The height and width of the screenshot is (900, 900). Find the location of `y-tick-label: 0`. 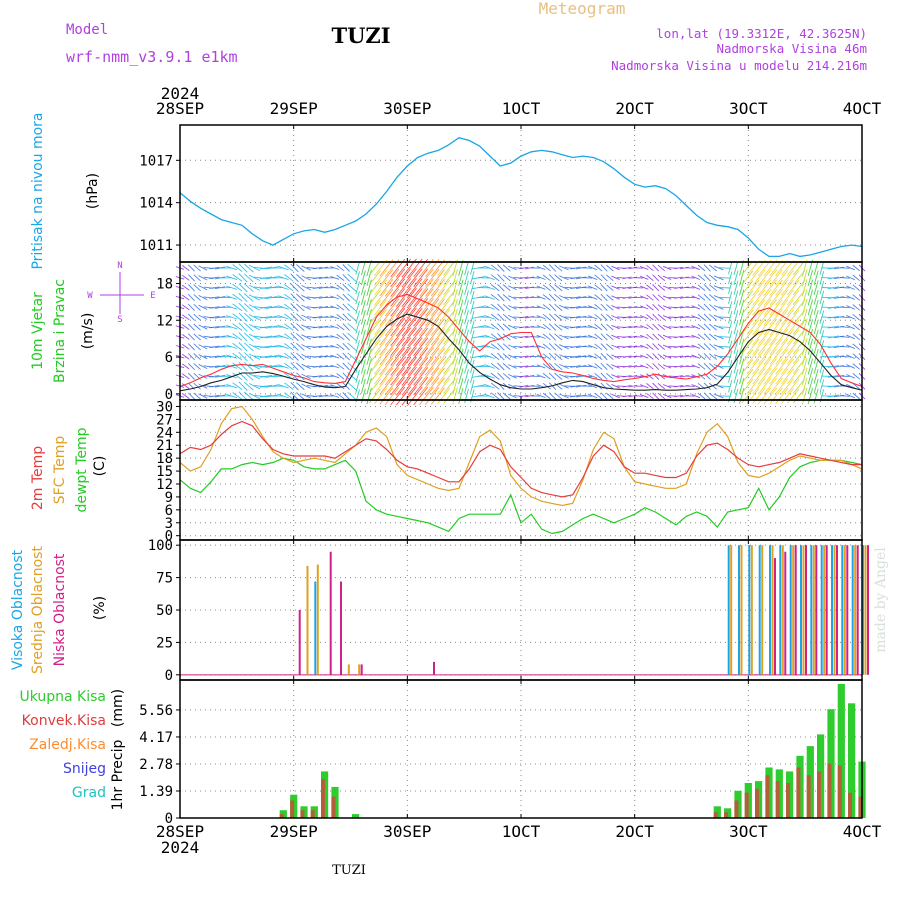

y-tick-label: 0 is located at coordinates (169, 676).